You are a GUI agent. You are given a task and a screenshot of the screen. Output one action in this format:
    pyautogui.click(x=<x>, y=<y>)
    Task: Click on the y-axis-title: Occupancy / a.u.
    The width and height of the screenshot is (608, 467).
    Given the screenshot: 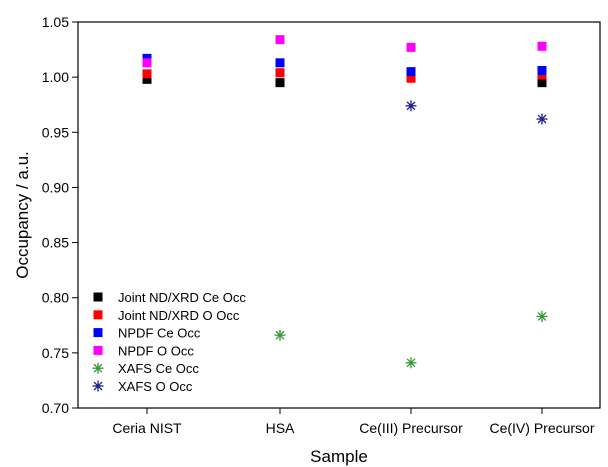 What is the action you would take?
    pyautogui.click(x=22, y=215)
    